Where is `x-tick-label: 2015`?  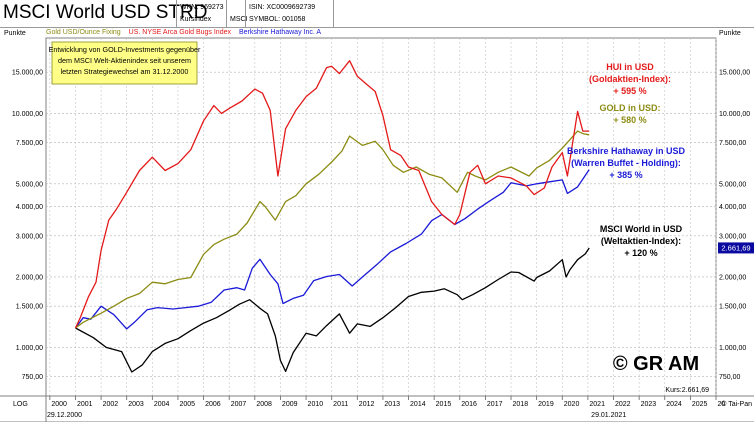
x-tick-label: 2015 is located at coordinates (444, 404).